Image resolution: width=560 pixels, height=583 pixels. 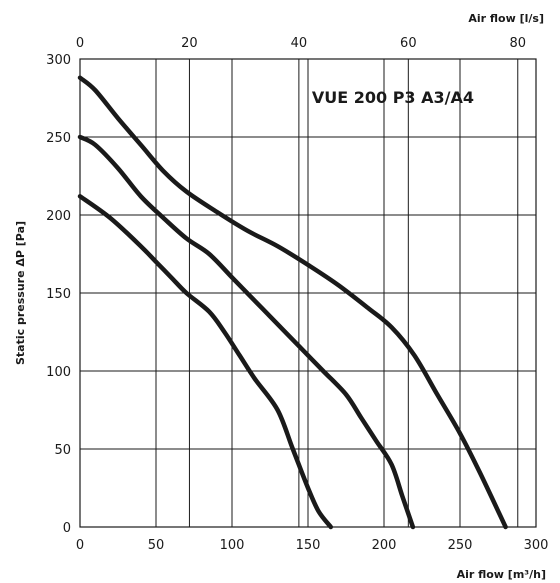 What do you see at coordinates (408, 43) in the screenshot?
I see `x2-tick-label: 60` at bounding box center [408, 43].